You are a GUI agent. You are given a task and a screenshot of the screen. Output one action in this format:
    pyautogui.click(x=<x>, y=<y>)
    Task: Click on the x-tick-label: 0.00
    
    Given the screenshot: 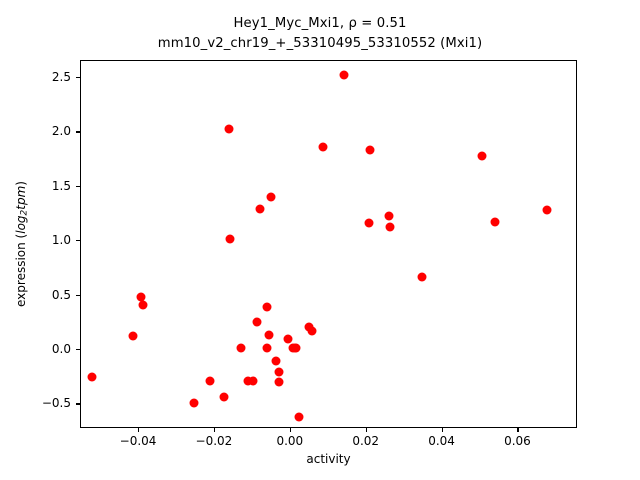 What is the action you would take?
    pyautogui.click(x=290, y=441)
    